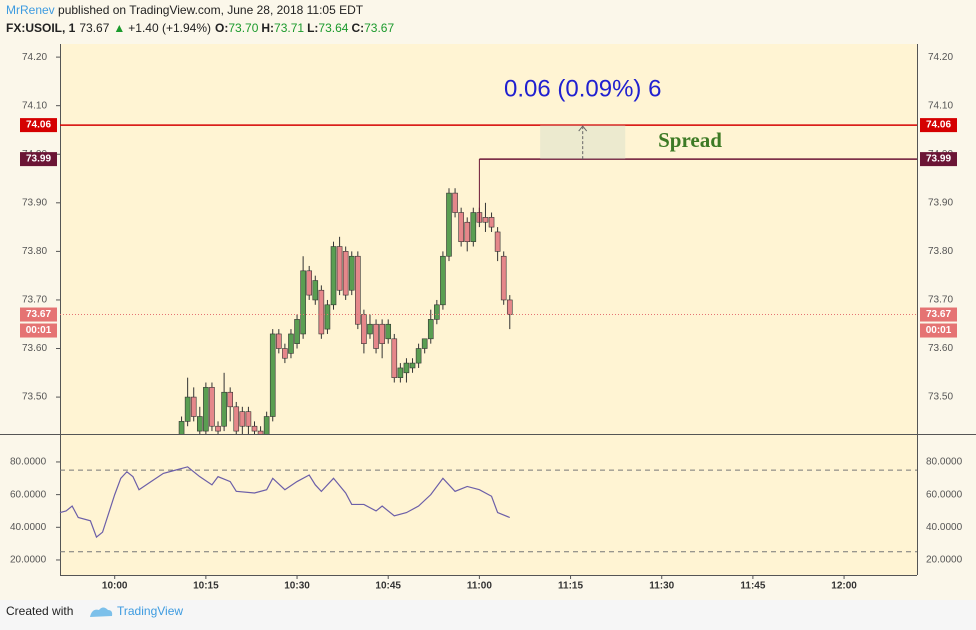  What do you see at coordinates (28, 527) in the screenshot?
I see `y-tick-label: 40.0000` at bounding box center [28, 527].